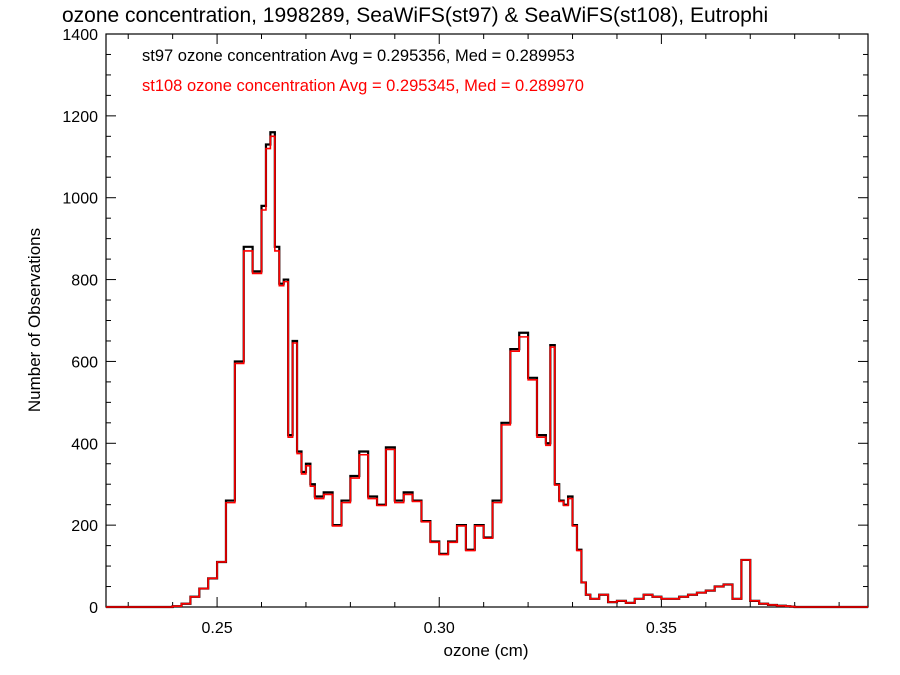  Describe the element at coordinates (84, 281) in the screenshot. I see `y-tick-label: 800` at that location.